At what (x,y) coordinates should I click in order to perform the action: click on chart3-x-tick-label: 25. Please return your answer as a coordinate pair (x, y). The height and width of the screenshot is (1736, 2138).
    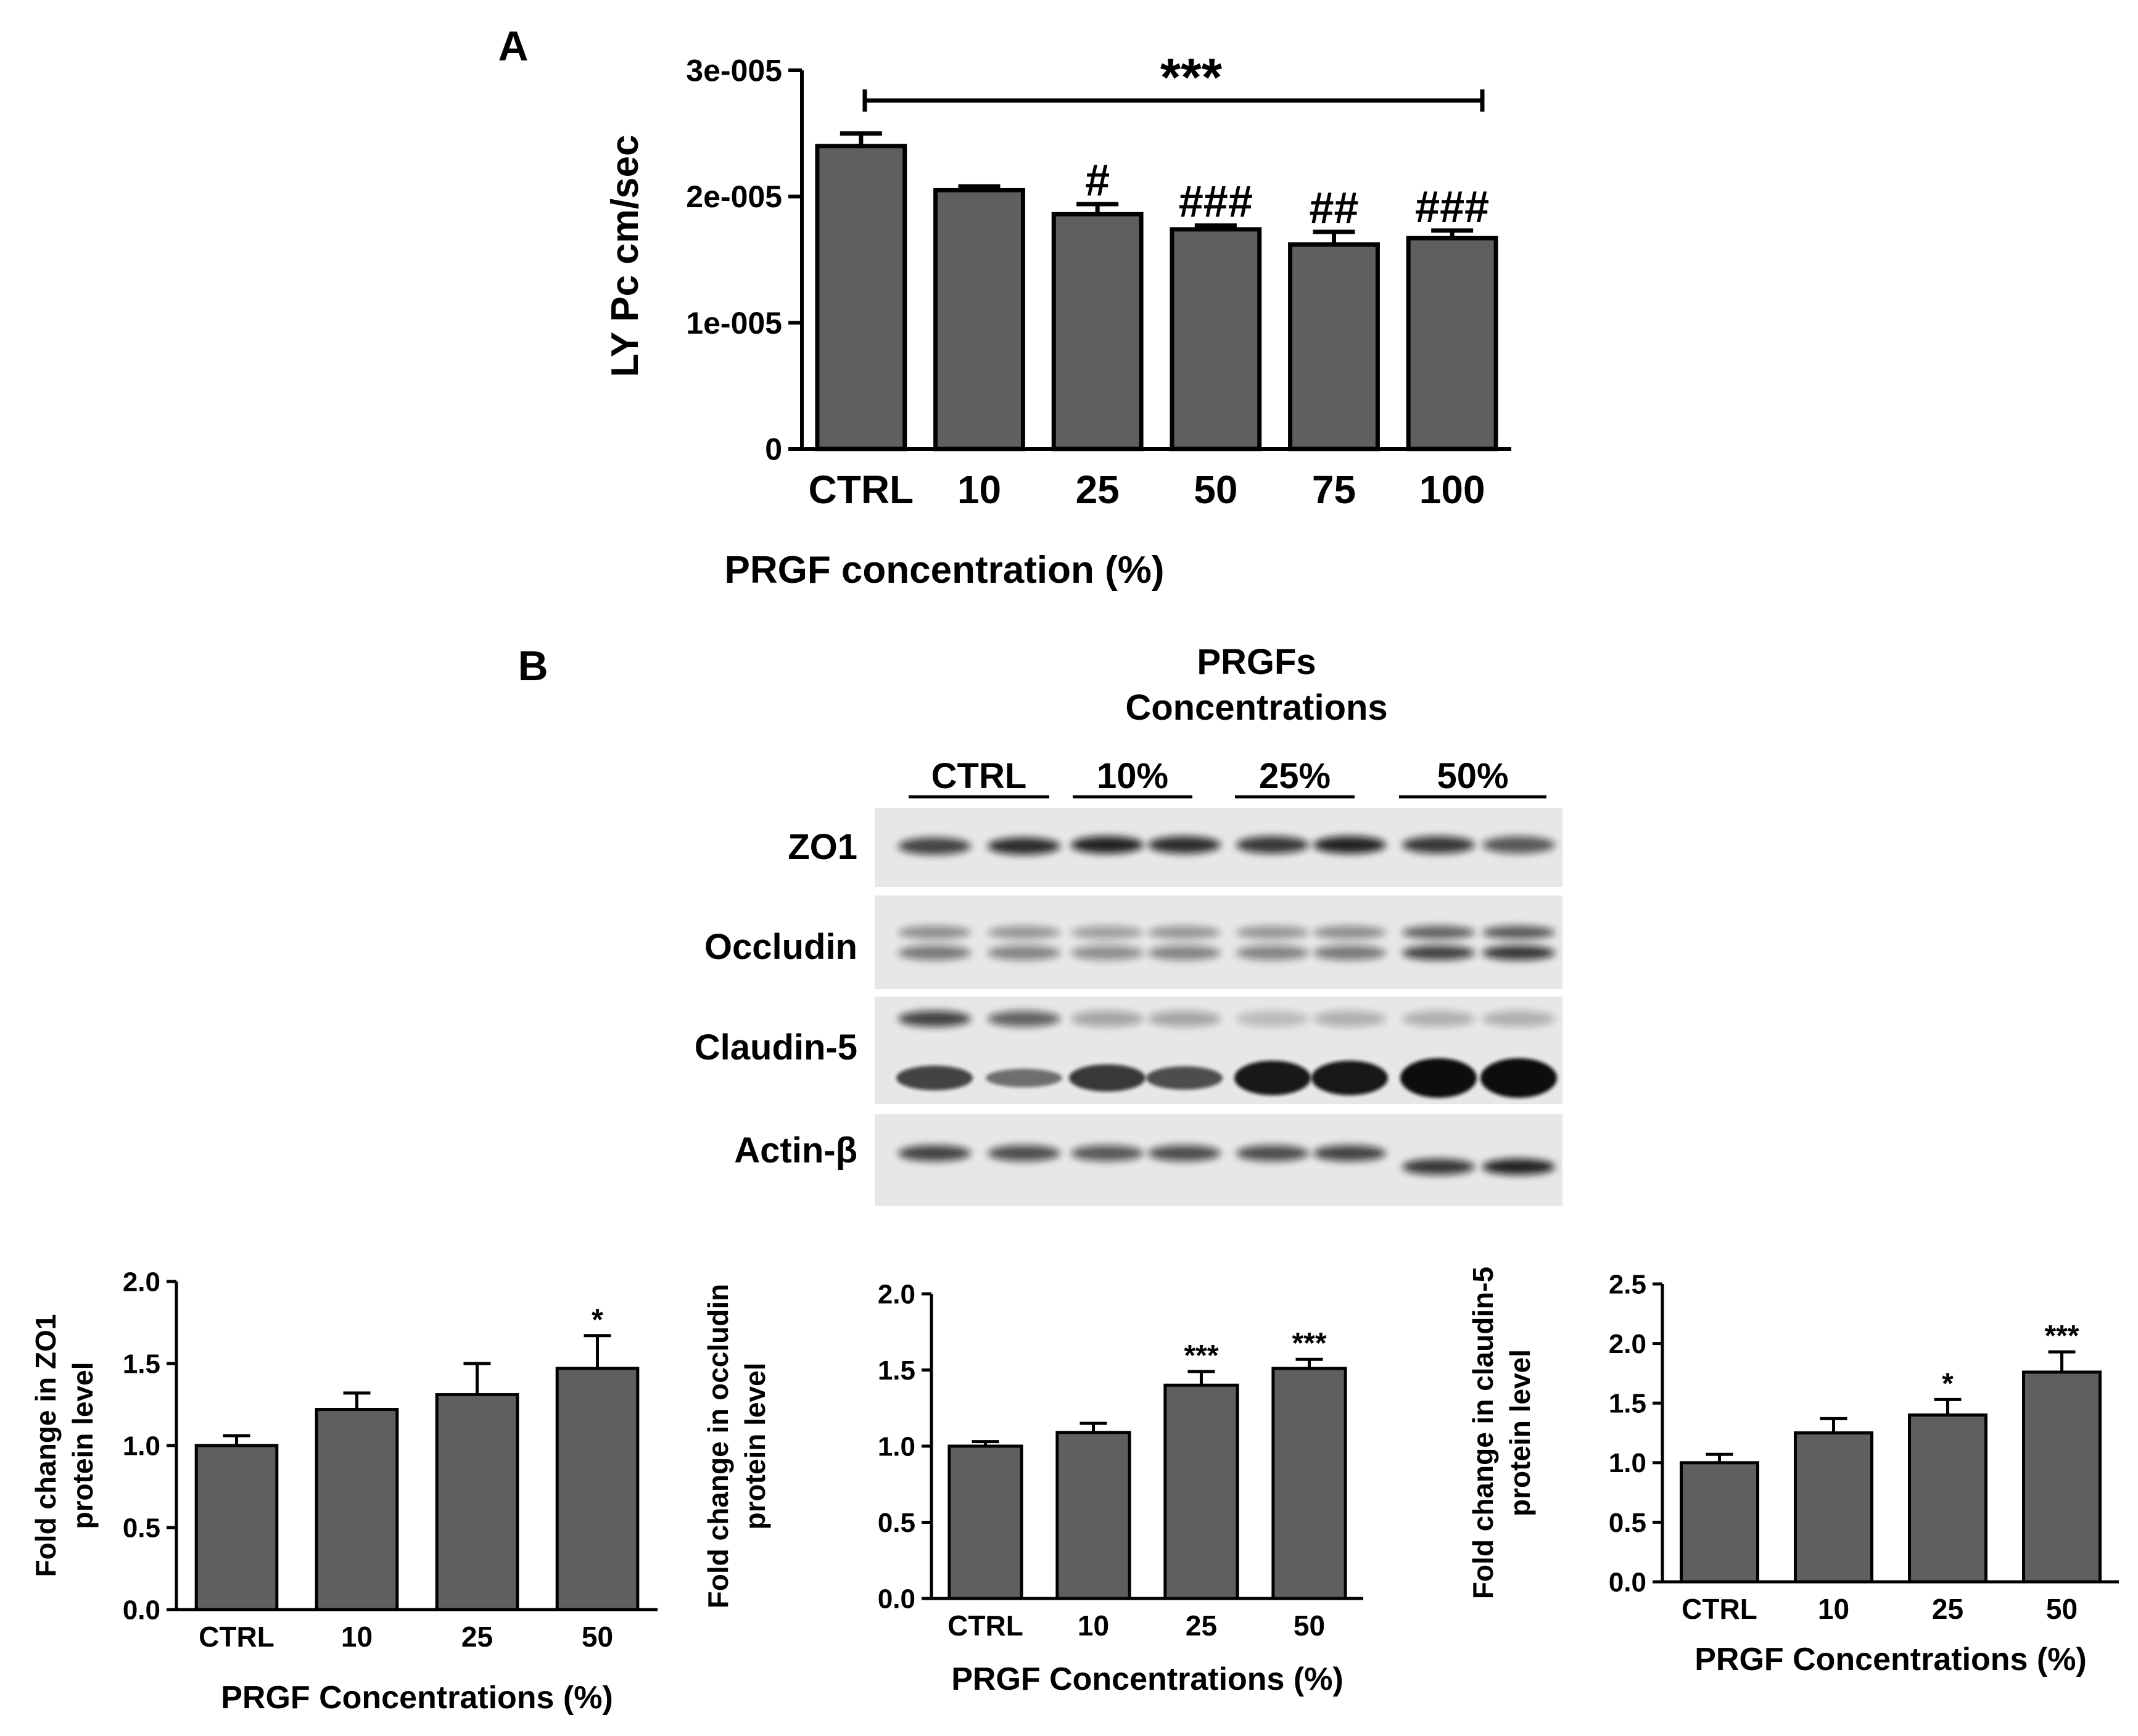
    Looking at the image, I should click on (1948, 1609).